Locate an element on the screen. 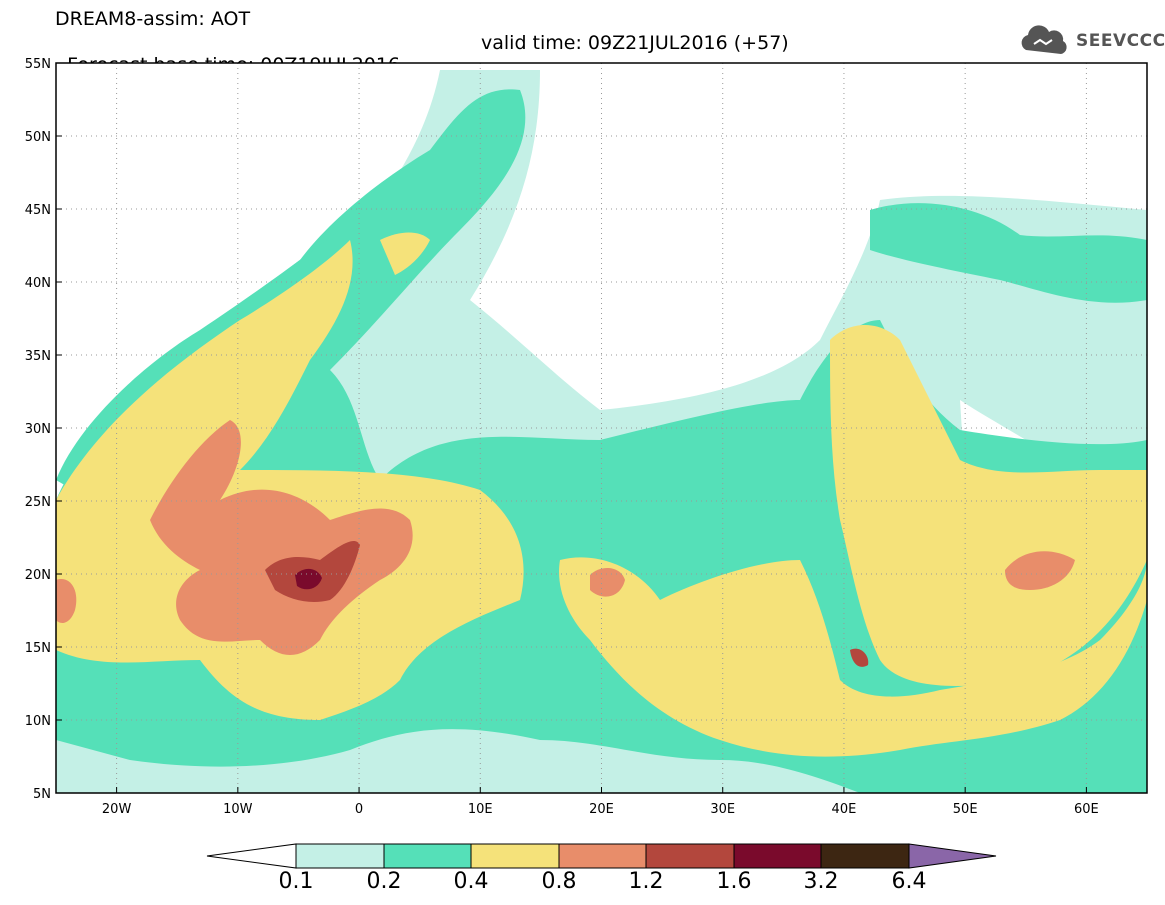  logo-text: SEEVCCC is located at coordinates (1120, 41).